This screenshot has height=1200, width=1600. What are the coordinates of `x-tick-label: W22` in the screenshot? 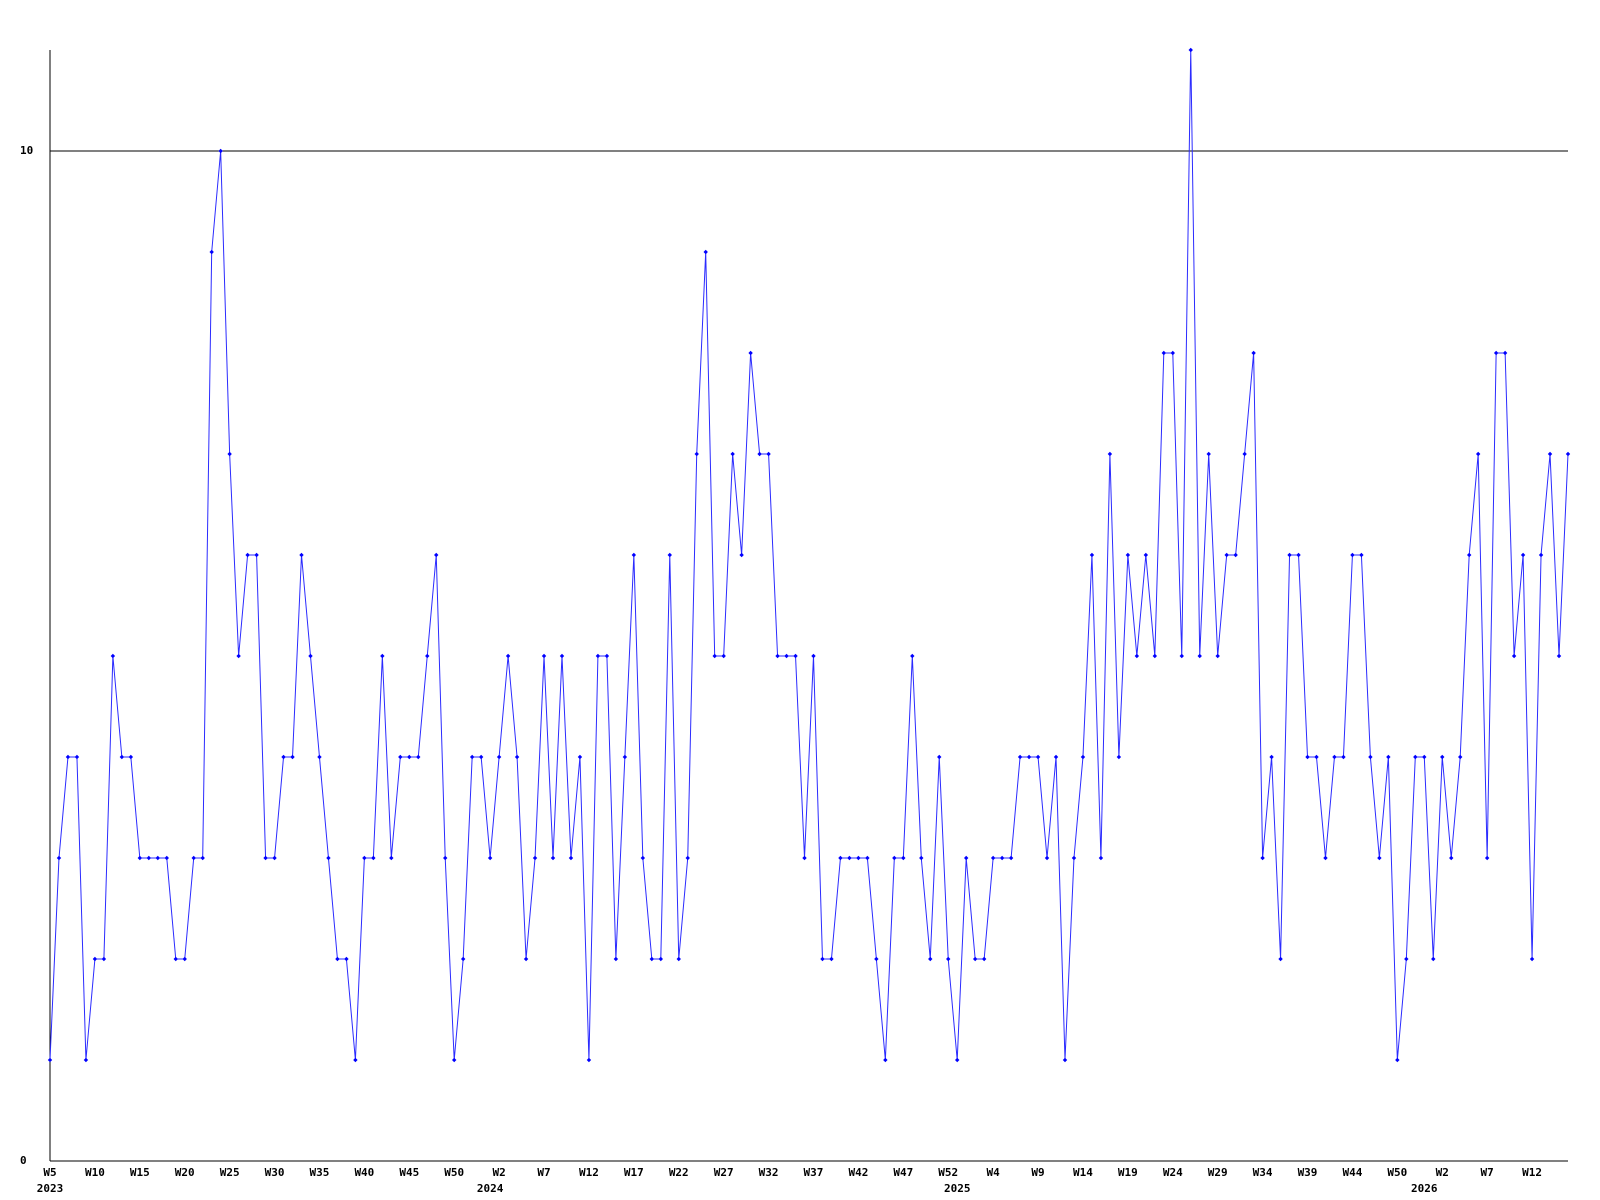 It's located at (679, 1172).